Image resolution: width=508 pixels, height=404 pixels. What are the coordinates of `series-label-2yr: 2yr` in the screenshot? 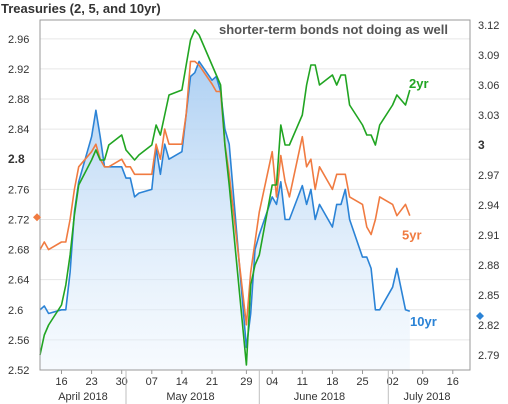 It's located at (419, 83).